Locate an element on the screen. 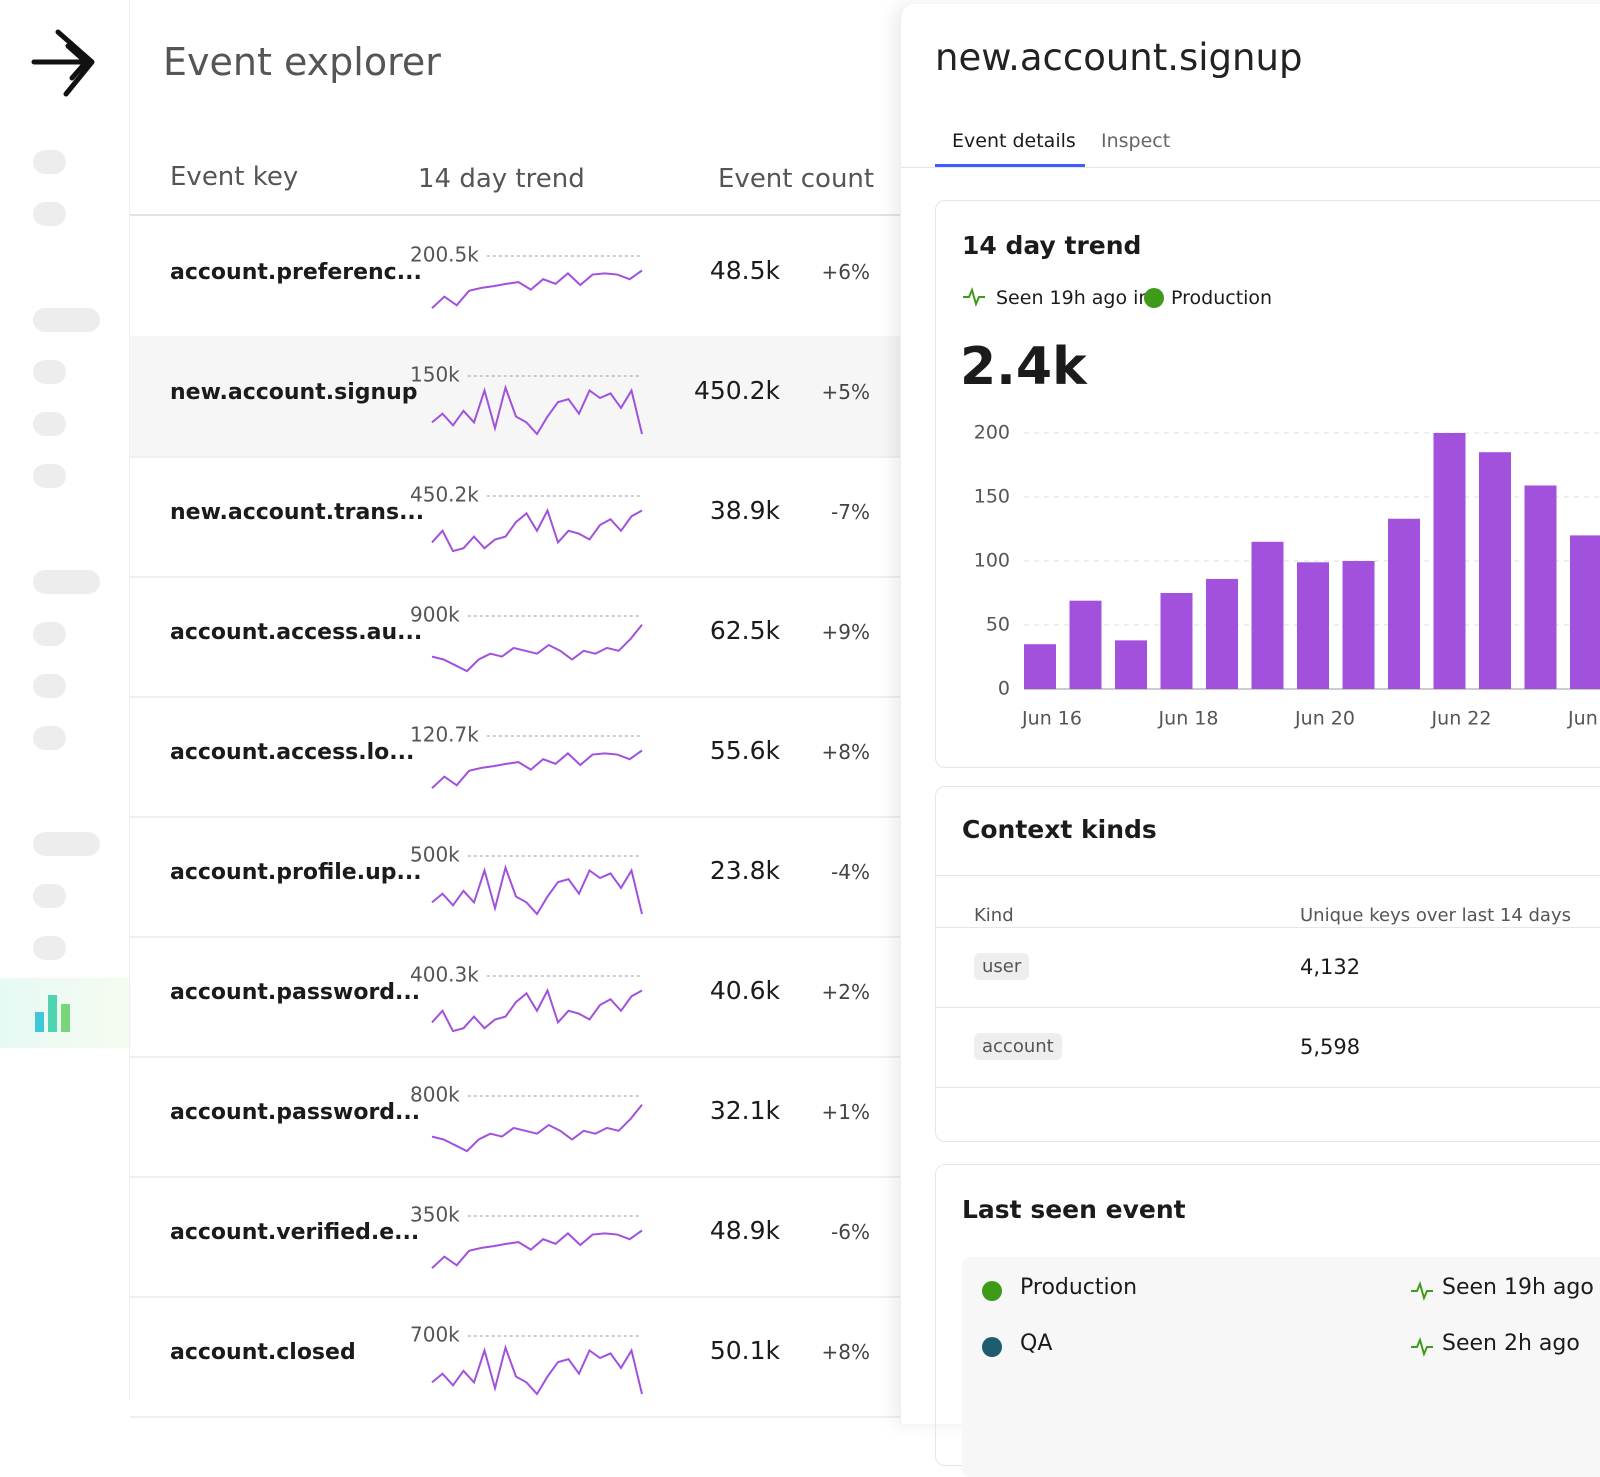 The width and height of the screenshot is (1600, 1477). sparkline: 400.3k is located at coordinates (526, 998).